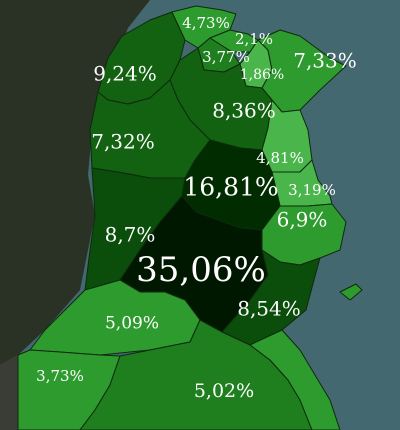 This screenshot has width=400, height=430. I want to click on label-8-7: 8,7%, so click(130, 235).